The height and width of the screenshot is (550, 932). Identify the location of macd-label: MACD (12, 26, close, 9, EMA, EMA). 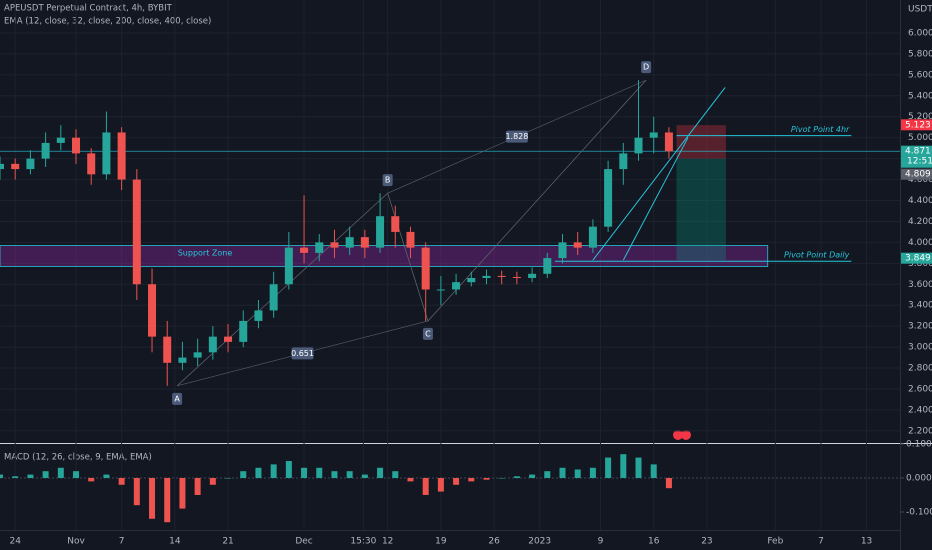
(78, 458).